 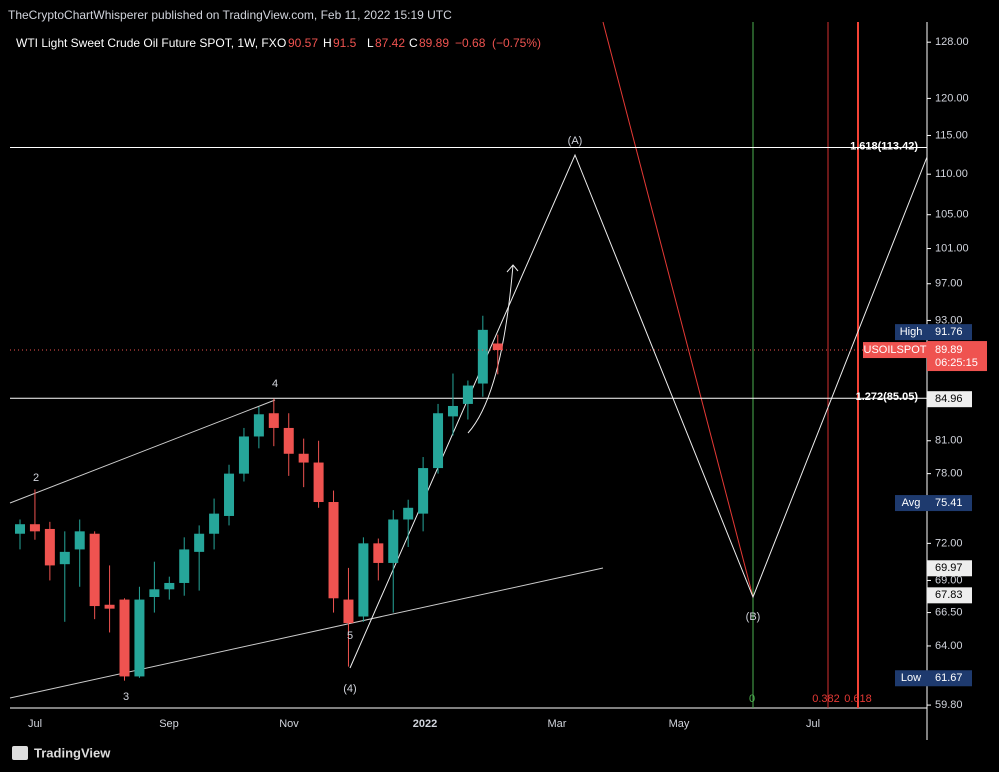 What do you see at coordinates (752, 699) in the screenshot?
I see `fib-time-label: 0` at bounding box center [752, 699].